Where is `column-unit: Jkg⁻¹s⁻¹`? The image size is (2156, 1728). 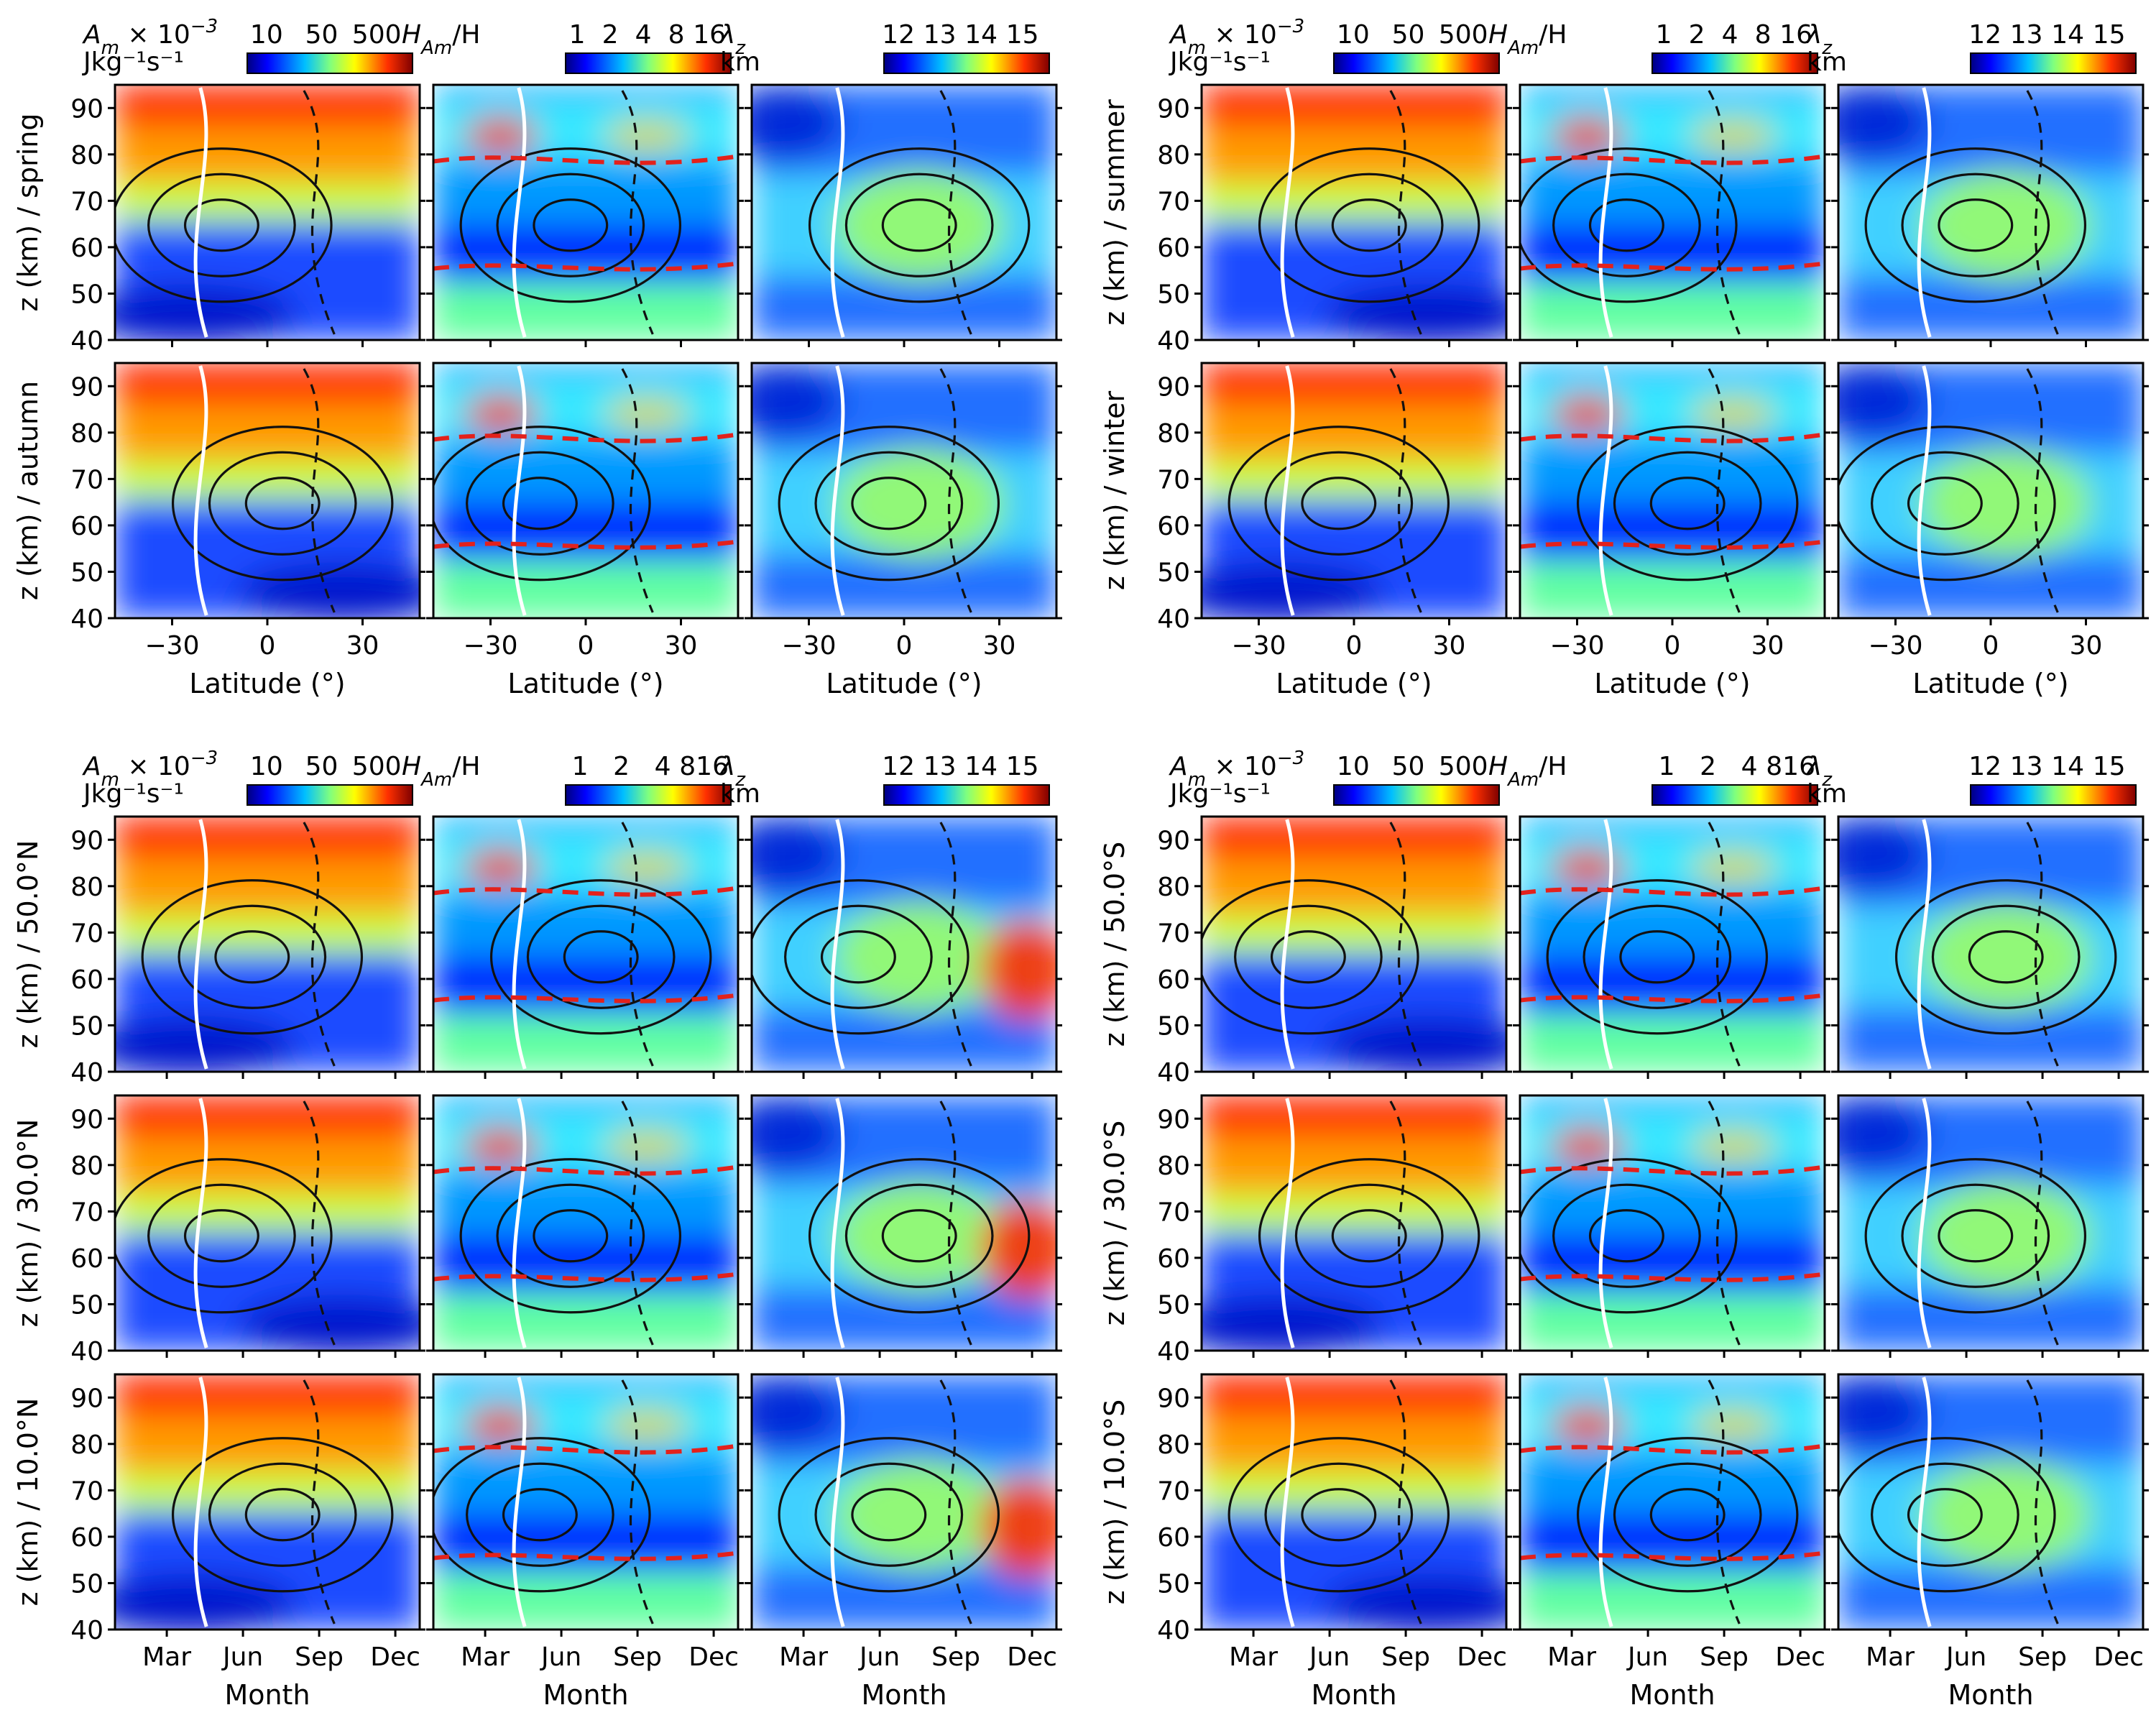 column-unit: Jkg⁻¹s⁻¹ is located at coordinates (133, 794).